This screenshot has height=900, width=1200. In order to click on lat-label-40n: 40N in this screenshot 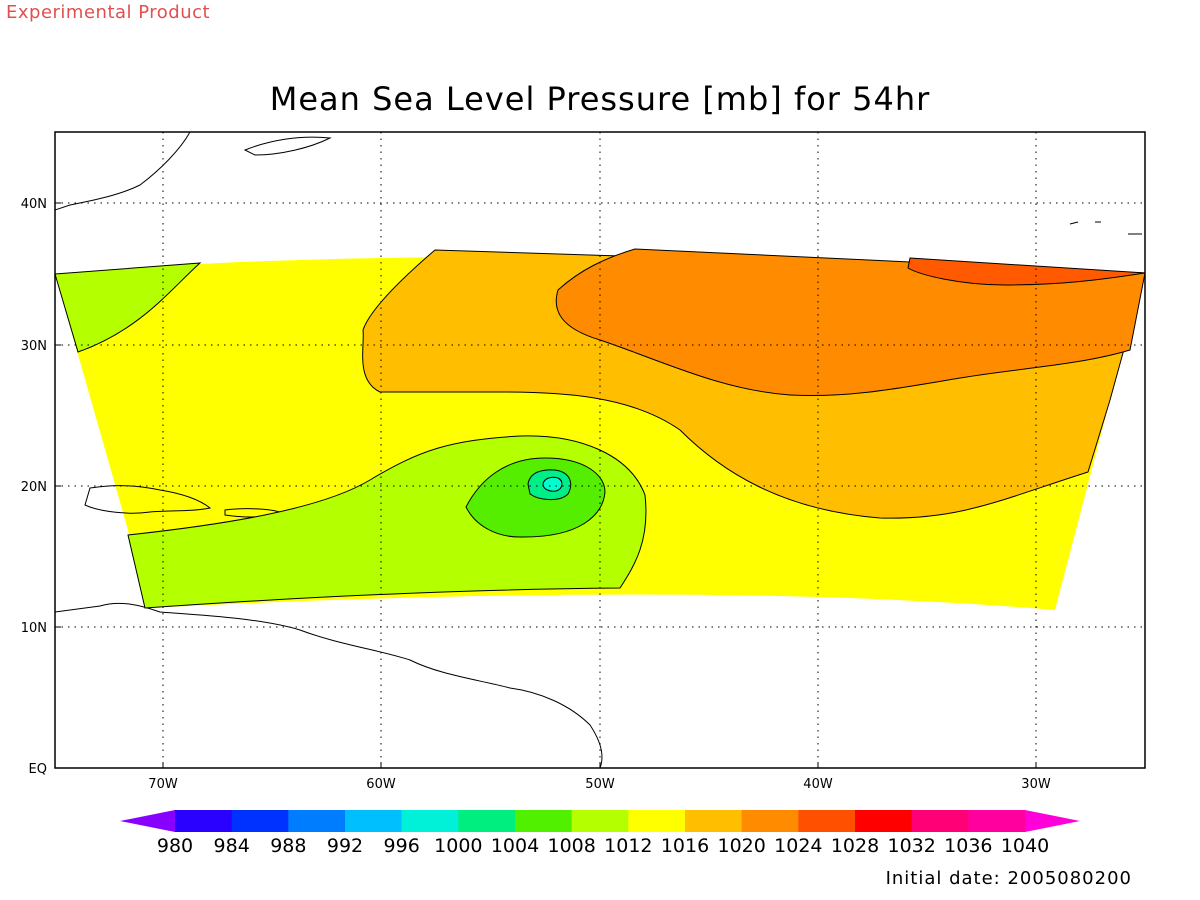, I will do `click(34, 204)`.